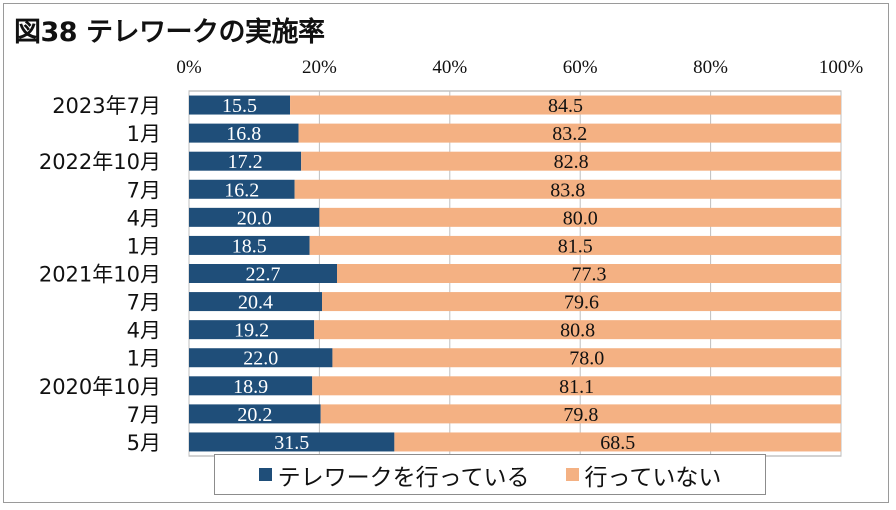 Image resolution: width=896 pixels, height=510 pixels. Describe the element at coordinates (653, 477) in the screenshot. I see `legend-label-not-doing: 行っていない` at that location.